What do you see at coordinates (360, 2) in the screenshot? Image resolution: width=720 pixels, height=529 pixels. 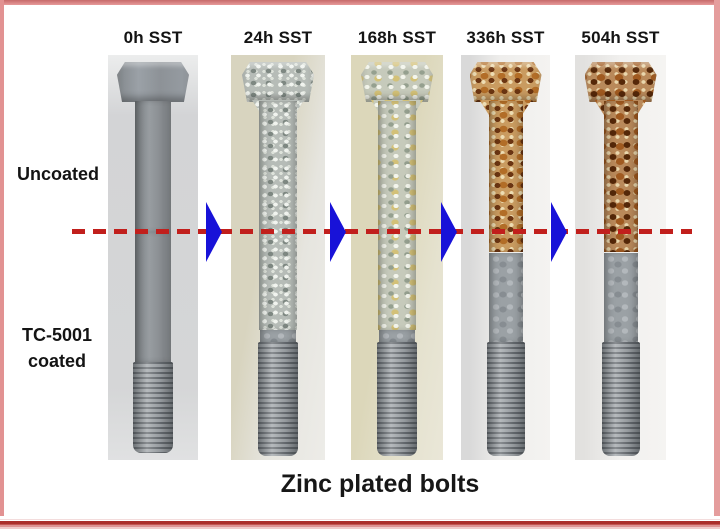 I see `frame-border-top` at bounding box center [360, 2].